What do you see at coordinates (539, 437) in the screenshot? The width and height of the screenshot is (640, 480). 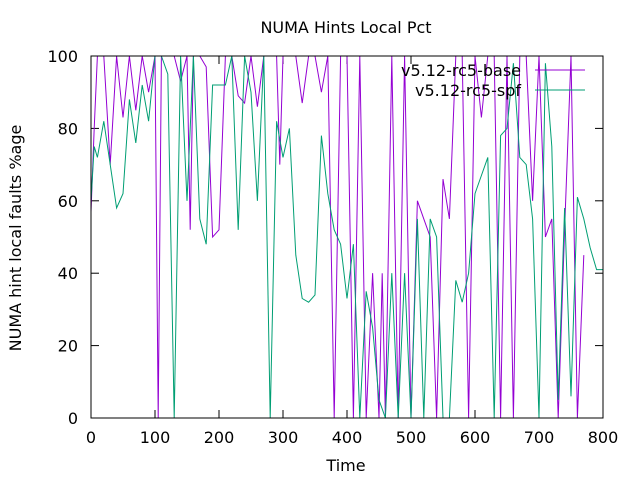 I see `x-tick-label: 700` at bounding box center [539, 437].